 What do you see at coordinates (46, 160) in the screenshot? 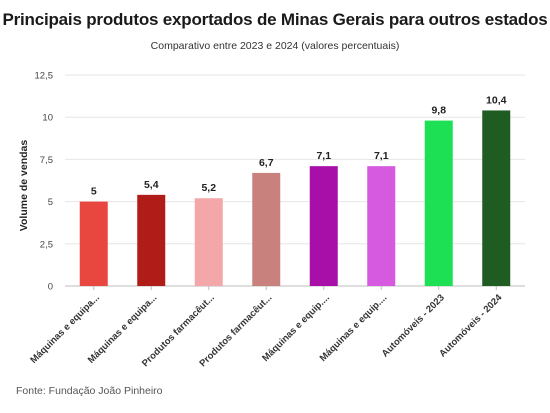
I see `y-tick-label: 7,5` at bounding box center [46, 160].